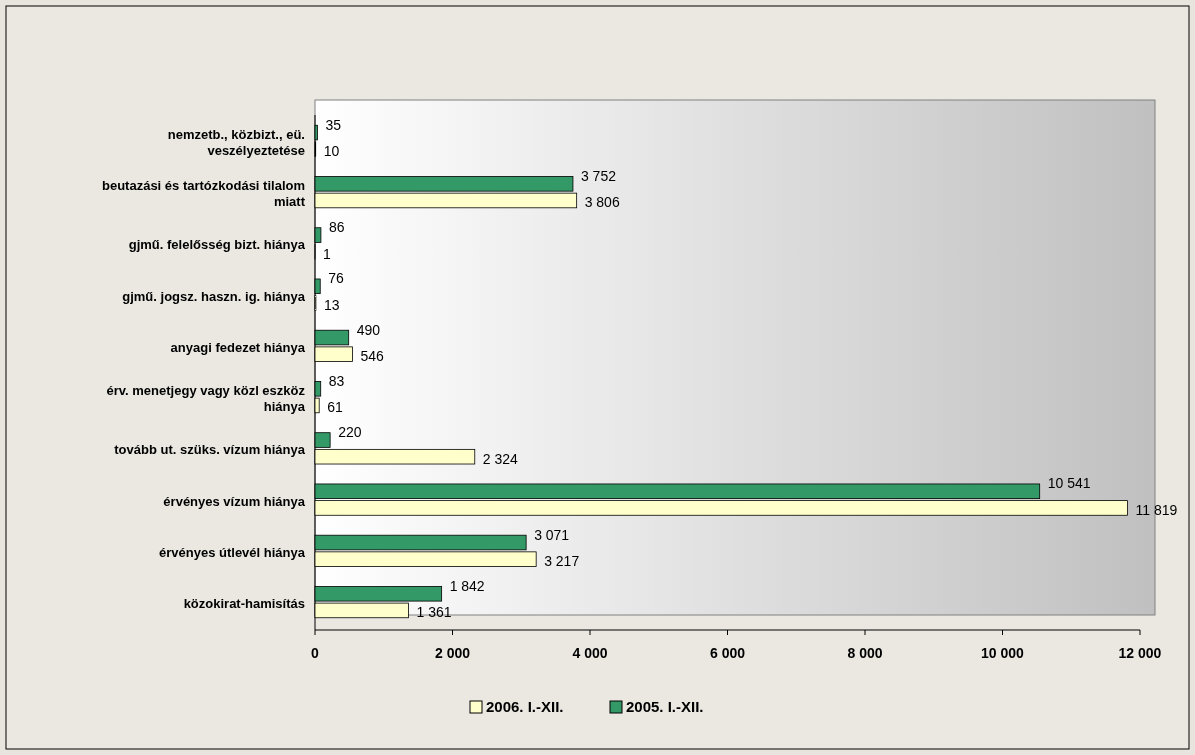 The height and width of the screenshot is (755, 1195). I want to click on data-label: 3 752, so click(598, 175).